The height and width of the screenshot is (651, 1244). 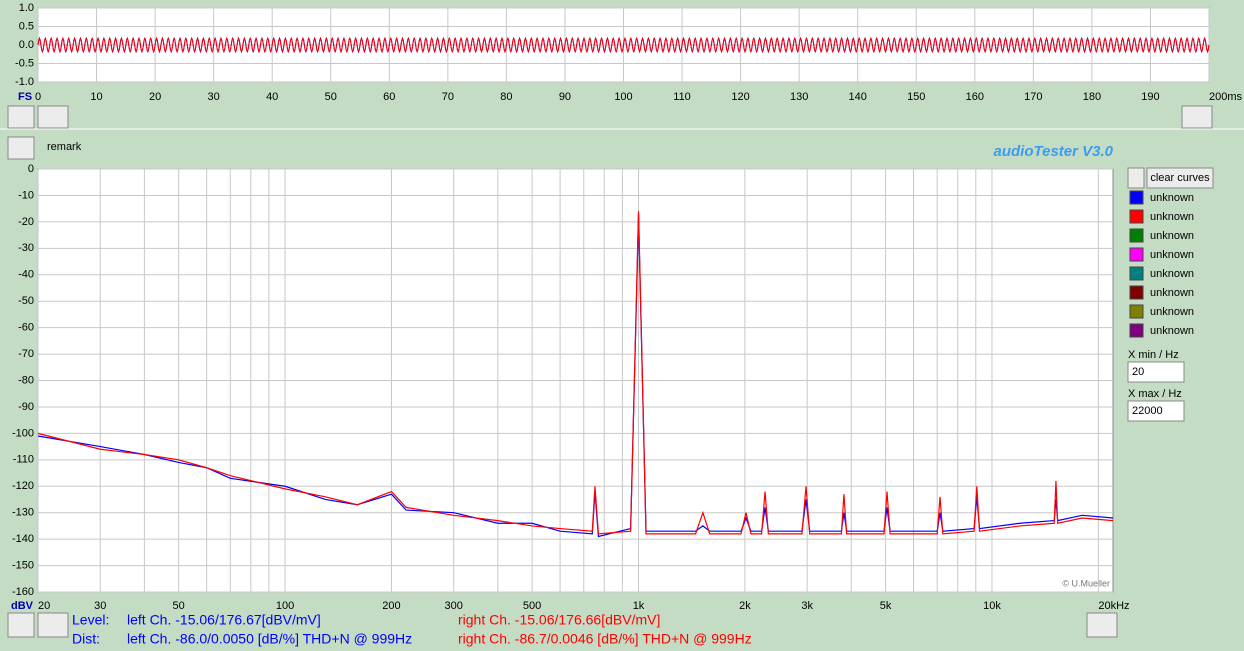 I want to click on x-tick-label: 5k, so click(x=886, y=606).